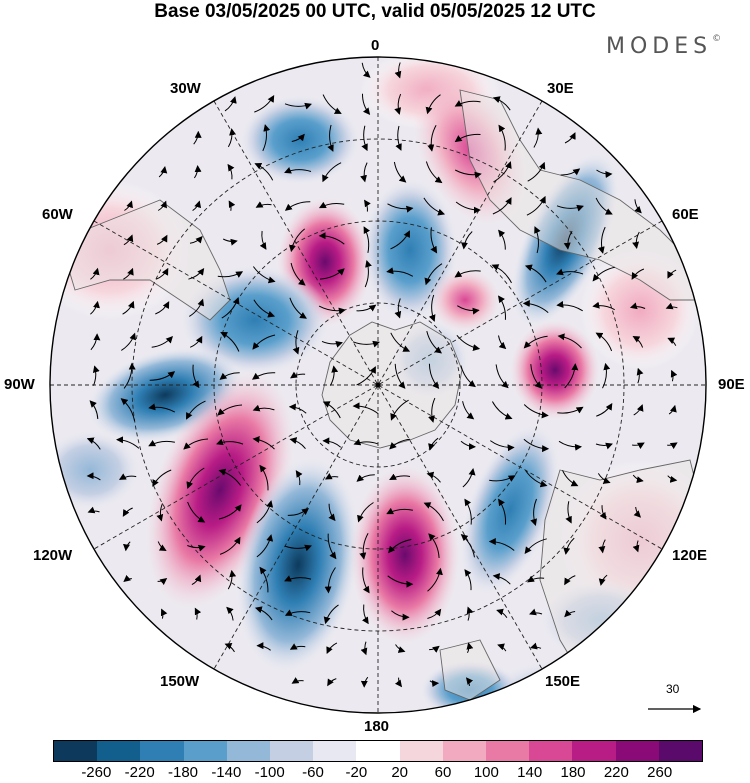 The image size is (750, 783). Describe the element at coordinates (180, 681) in the screenshot. I see `meridian-label-150w: 150W` at that location.